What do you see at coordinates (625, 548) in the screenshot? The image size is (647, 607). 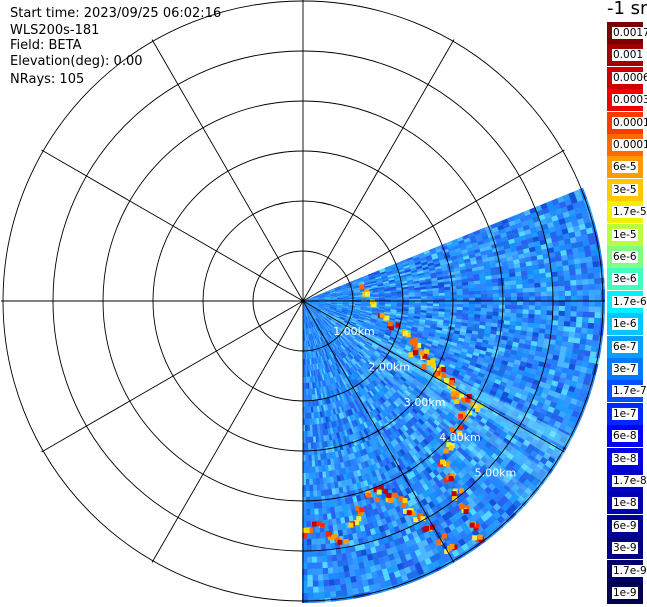 I see `colorbar-label: 3e-9` at bounding box center [625, 548].